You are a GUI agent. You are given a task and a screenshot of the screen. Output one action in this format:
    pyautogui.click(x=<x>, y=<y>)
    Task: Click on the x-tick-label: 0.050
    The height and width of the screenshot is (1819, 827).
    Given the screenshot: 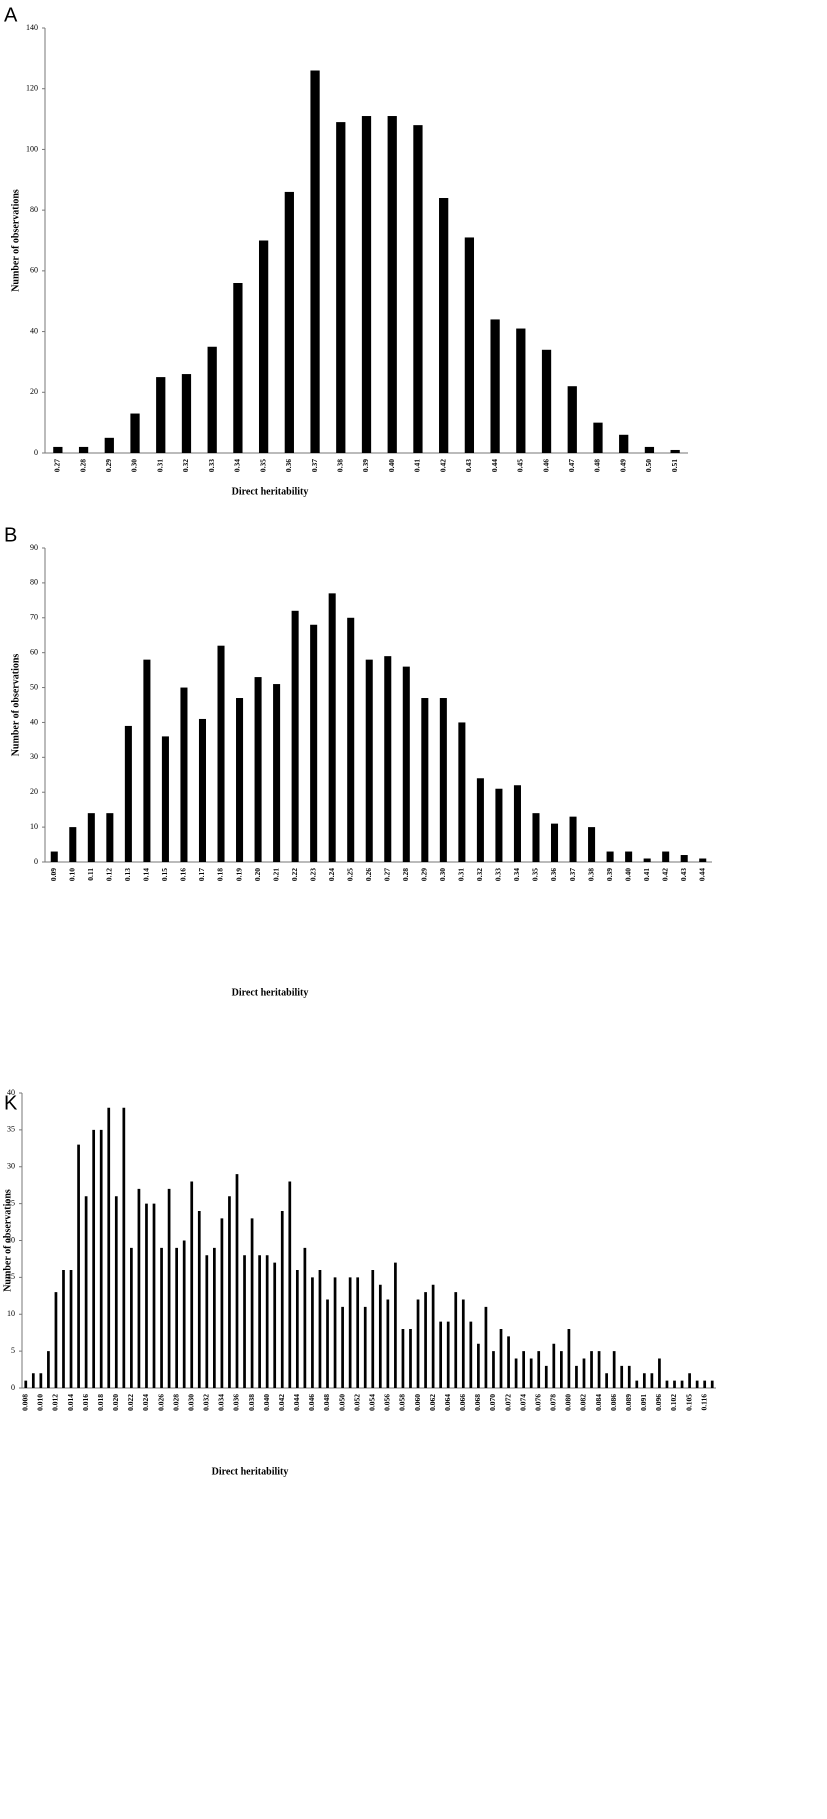 What is the action you would take?
    pyautogui.click(x=341, y=1402)
    